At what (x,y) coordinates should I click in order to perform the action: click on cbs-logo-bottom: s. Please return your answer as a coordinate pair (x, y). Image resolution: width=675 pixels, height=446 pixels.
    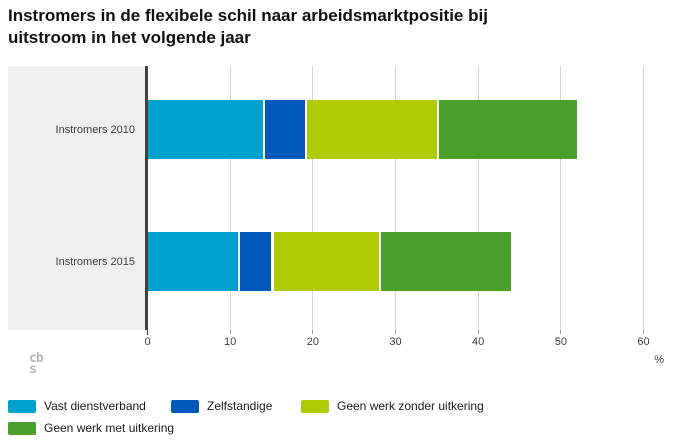
    Looking at the image, I should click on (33, 369).